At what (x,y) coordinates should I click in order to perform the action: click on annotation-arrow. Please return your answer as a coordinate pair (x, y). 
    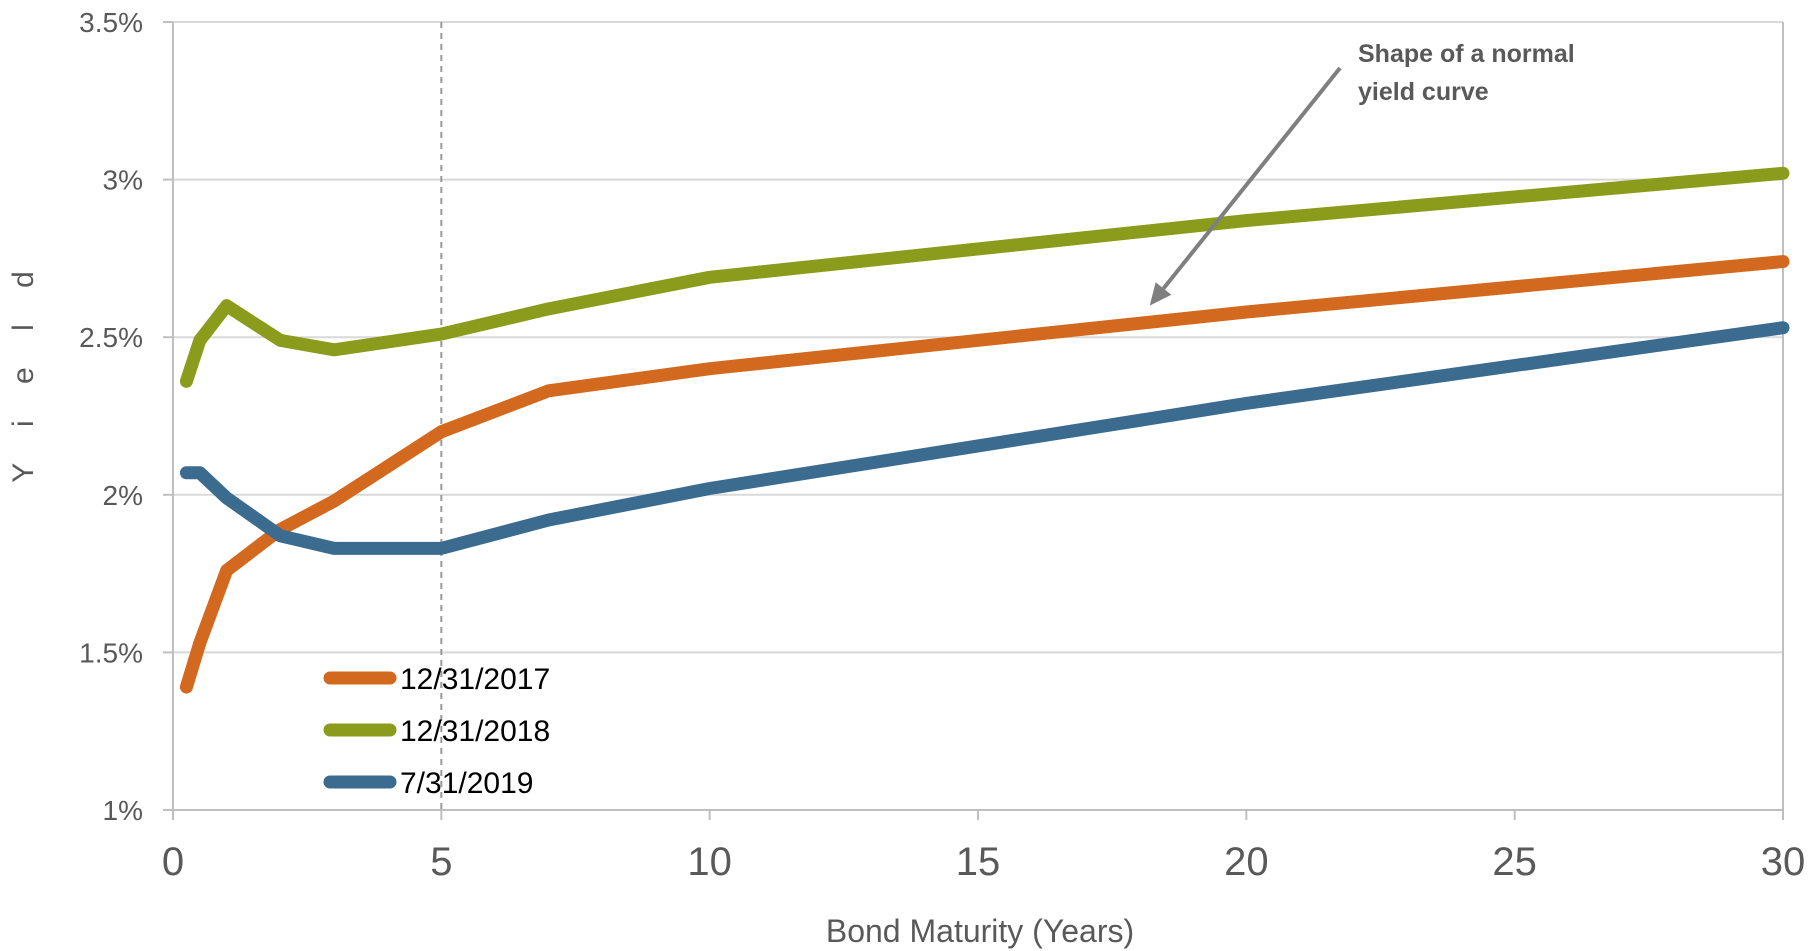
    Looking at the image, I should click on (1251, 178).